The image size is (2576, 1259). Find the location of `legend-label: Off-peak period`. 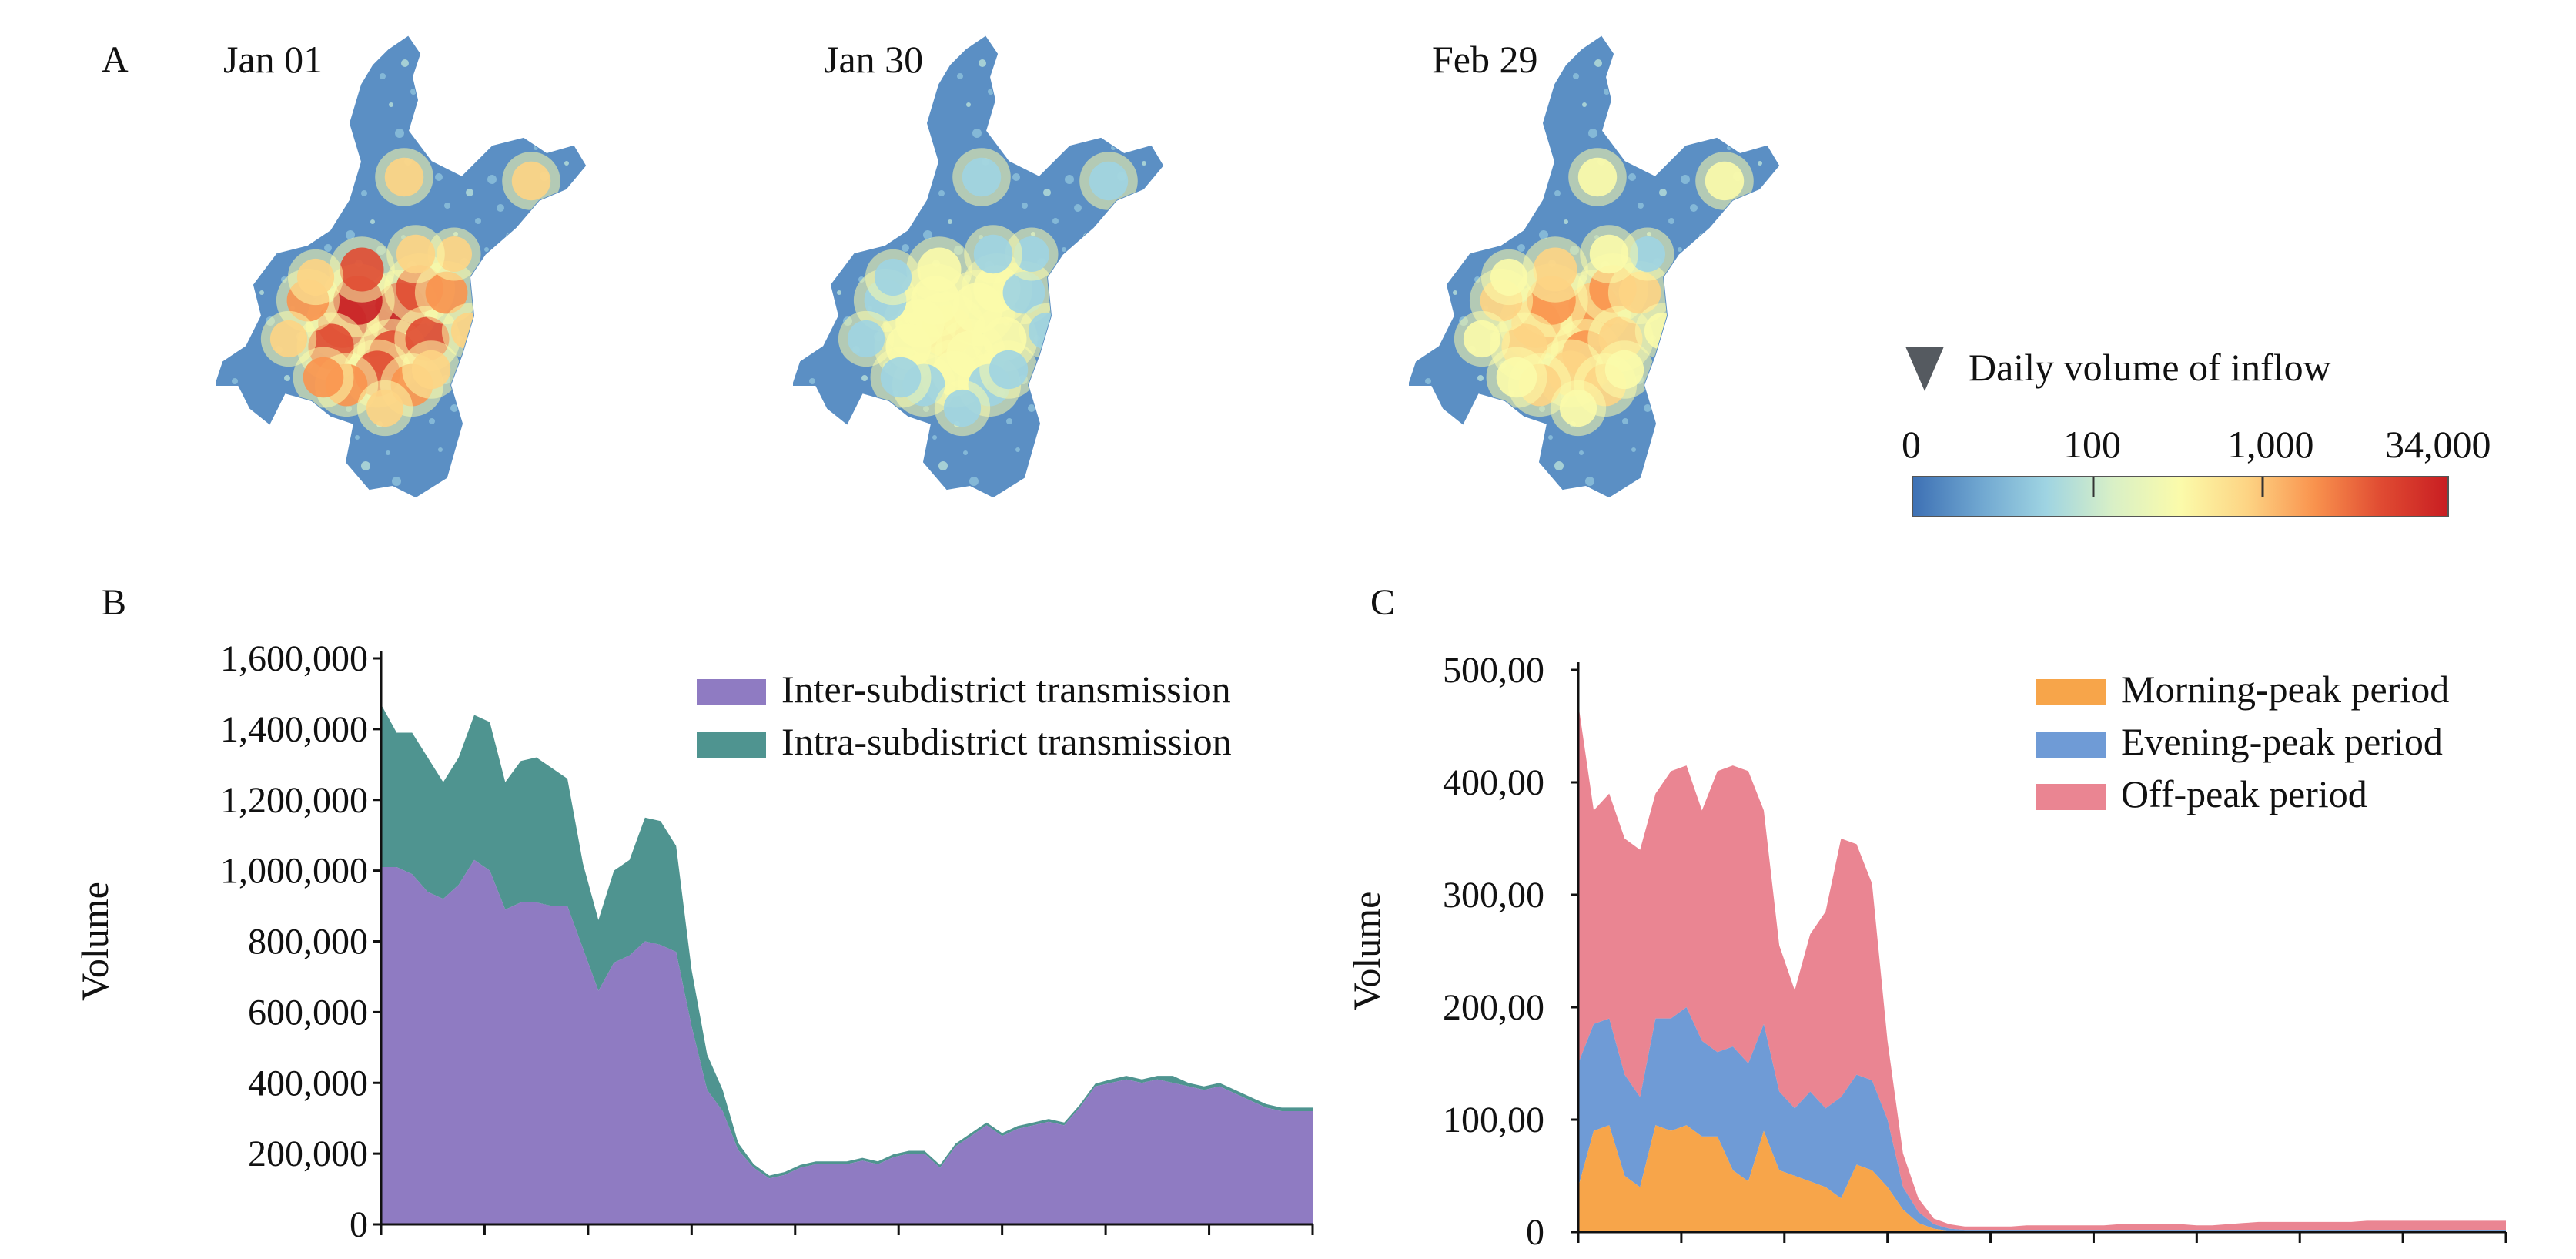

legend-label: Off-peak period is located at coordinates (2244, 793).